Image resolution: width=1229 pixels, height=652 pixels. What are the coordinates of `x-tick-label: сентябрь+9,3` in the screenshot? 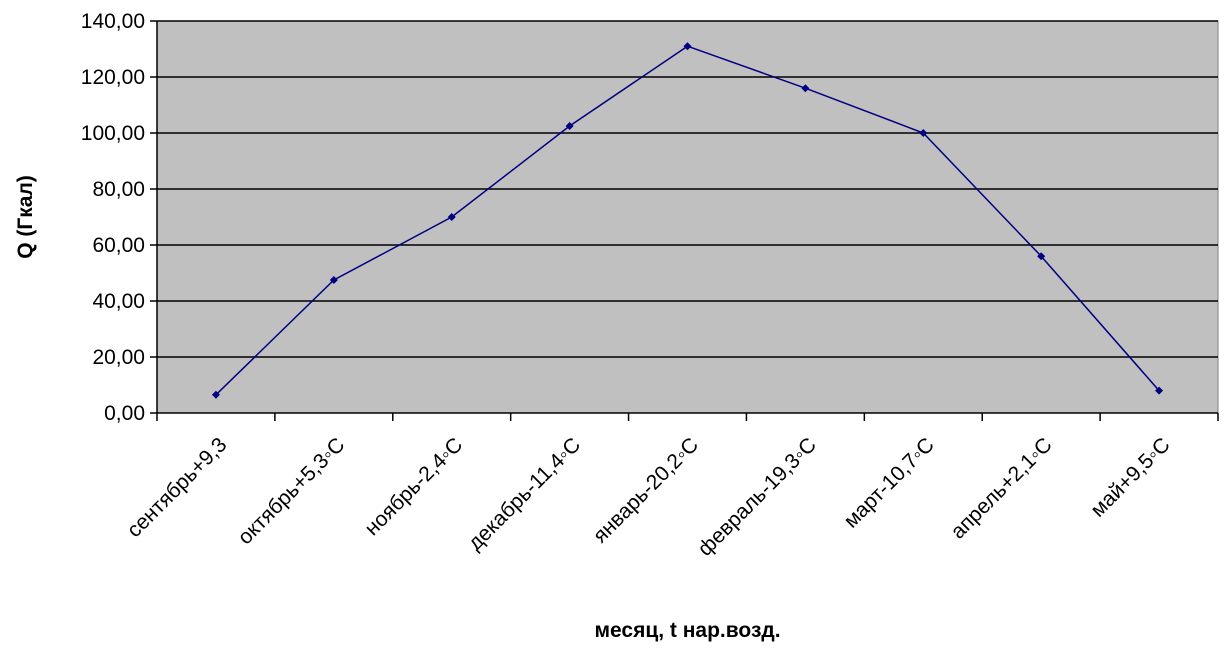 It's located at (177, 487).